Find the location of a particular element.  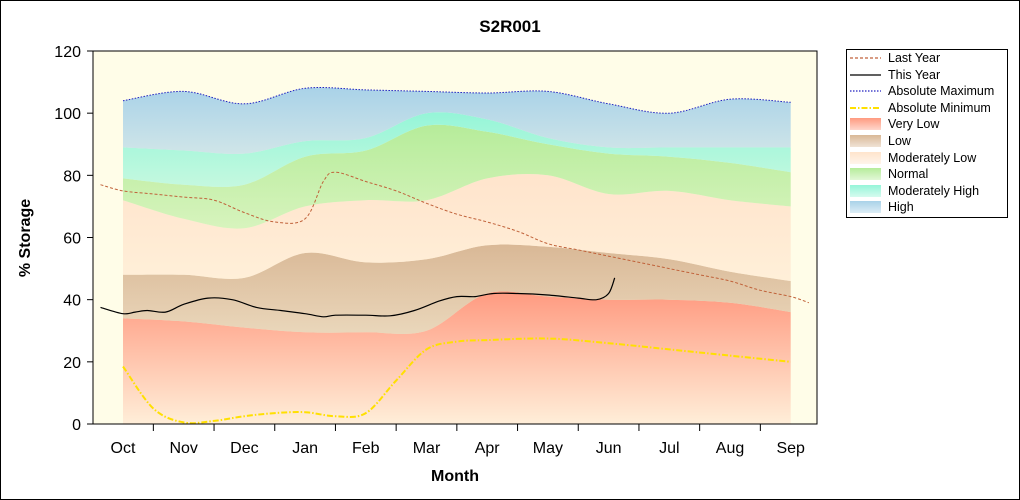

legend-label: Absolute Minimum is located at coordinates (939, 107).